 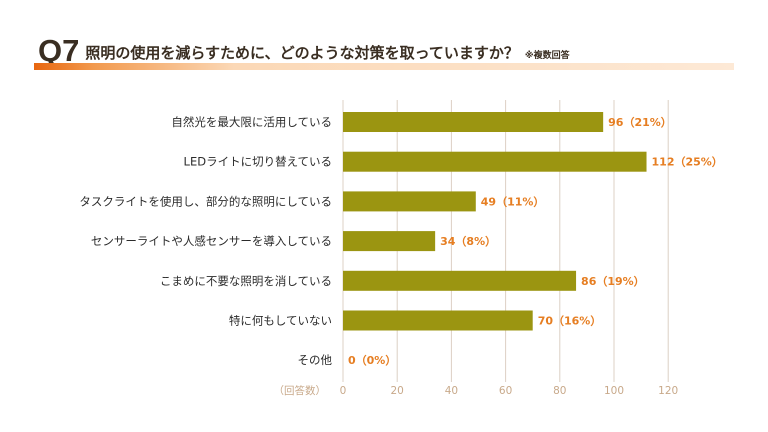 What do you see at coordinates (397, 391) in the screenshot?
I see `x-tick-label: 20` at bounding box center [397, 391].